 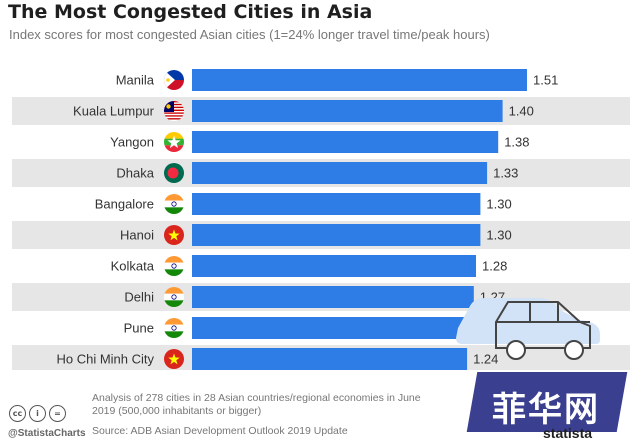 I want to click on creative-commons-icon: cc, so click(x=17, y=413).